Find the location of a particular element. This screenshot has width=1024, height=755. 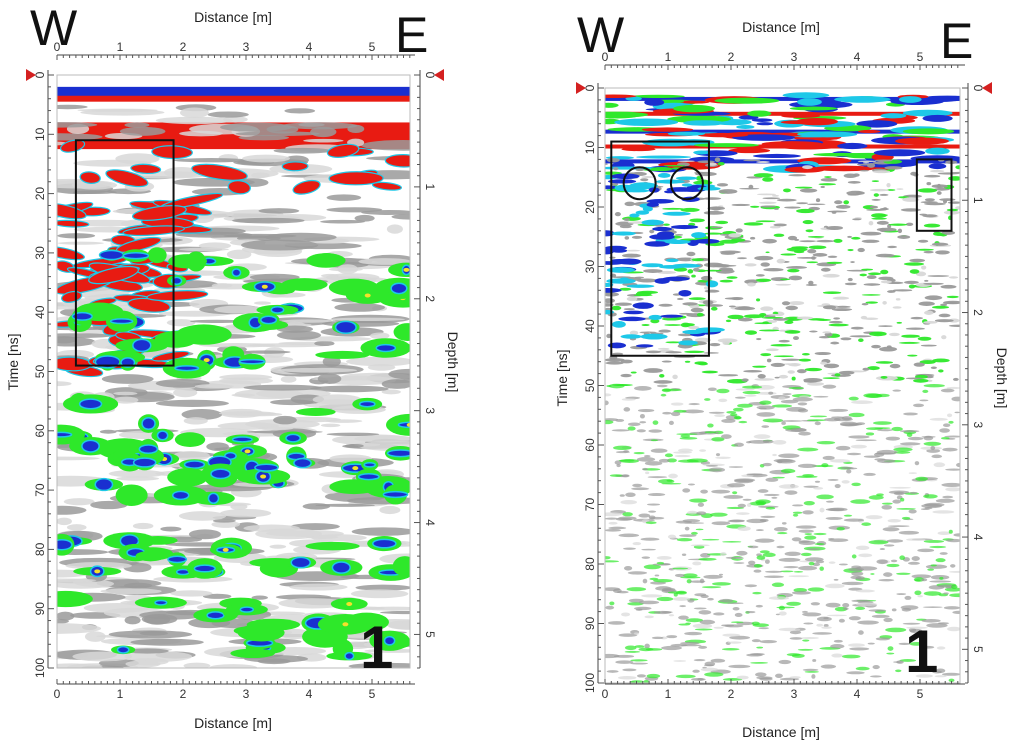

reflection-band is located at coordinates (782, 131).